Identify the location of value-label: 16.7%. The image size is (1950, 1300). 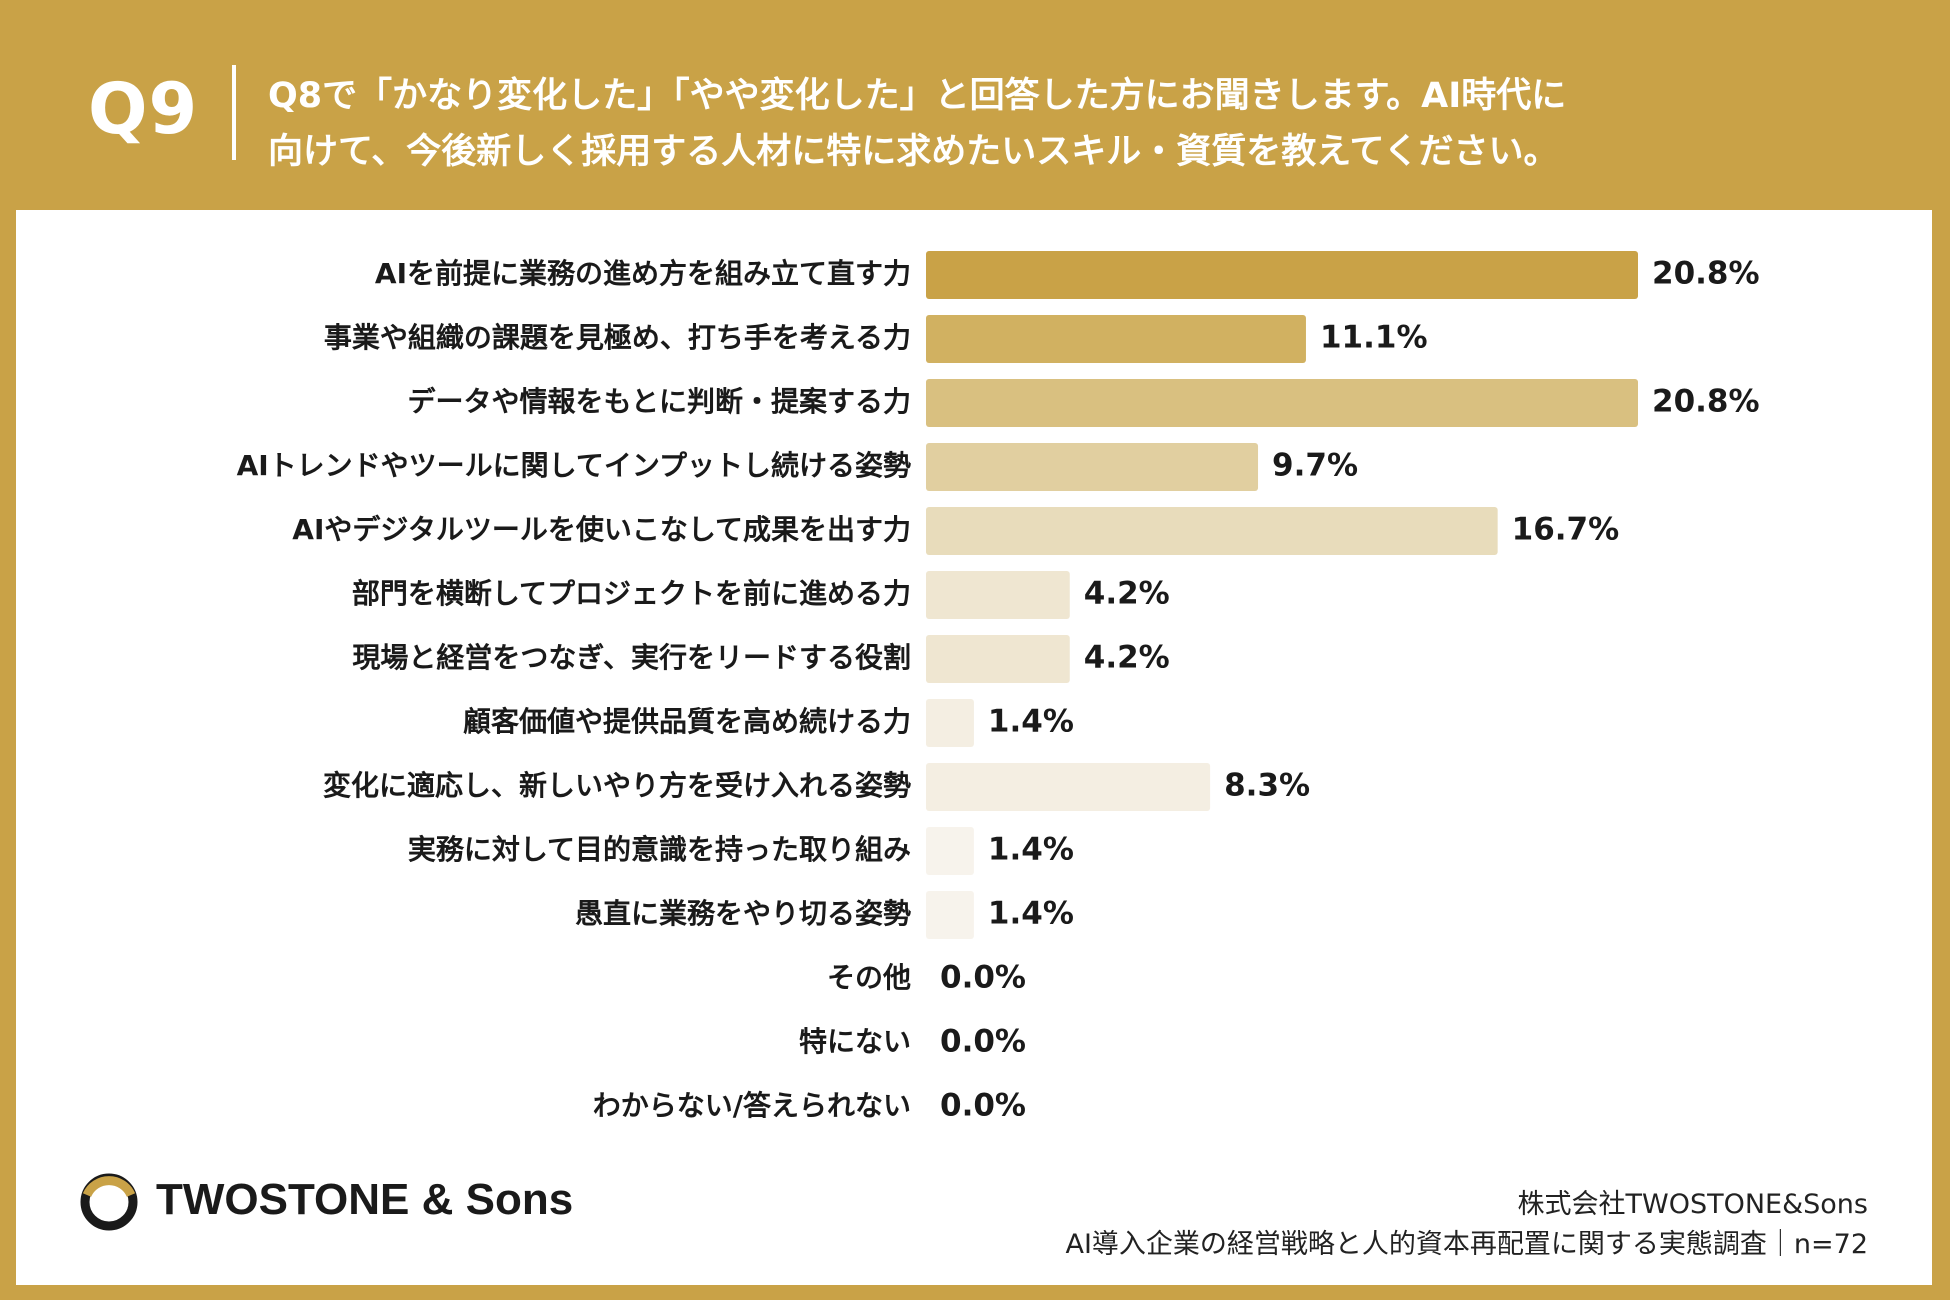
(1566, 530).